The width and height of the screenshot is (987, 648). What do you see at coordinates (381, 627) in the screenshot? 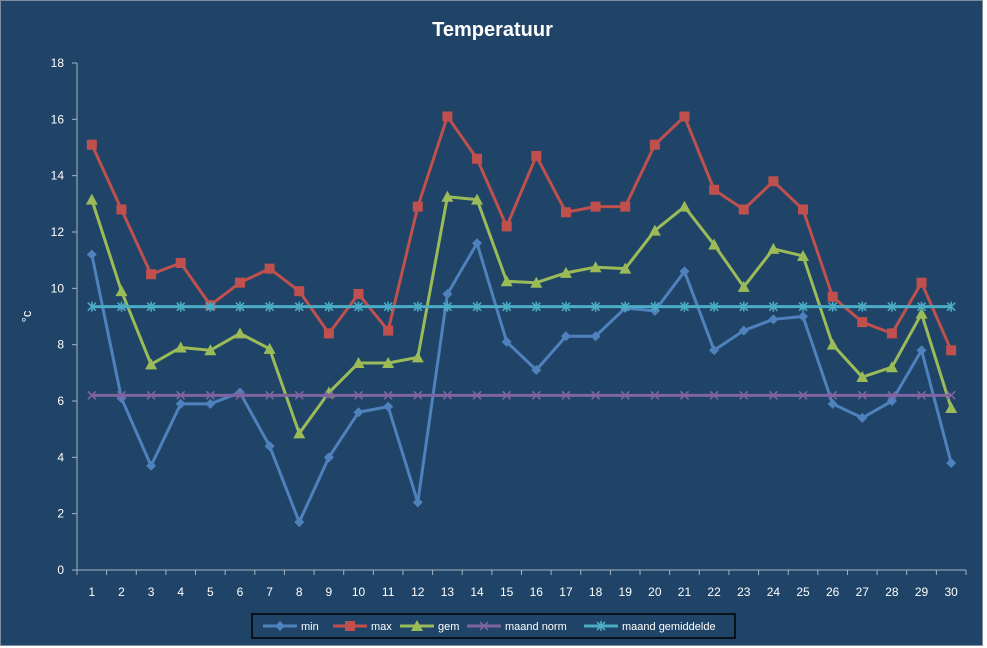
I see `legend-label-max: max` at bounding box center [381, 627].